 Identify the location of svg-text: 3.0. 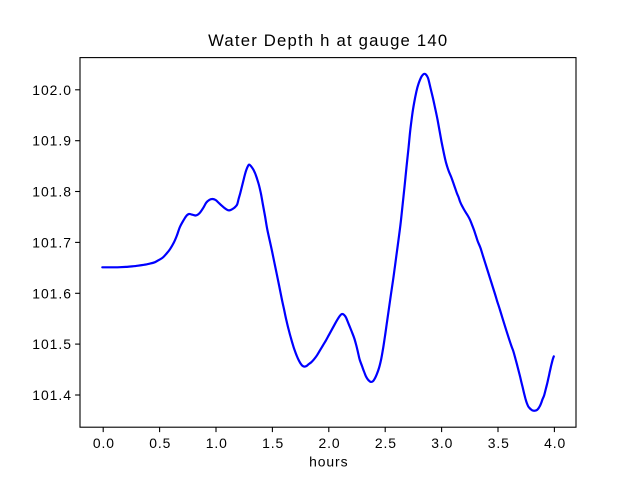
(442, 443).